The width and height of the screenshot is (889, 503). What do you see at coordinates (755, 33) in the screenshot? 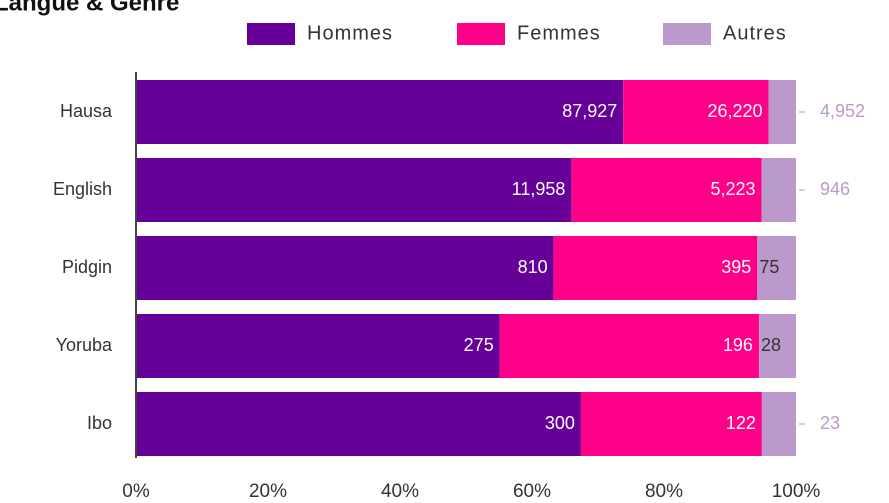
I see `legend-label: Autres` at bounding box center [755, 33].